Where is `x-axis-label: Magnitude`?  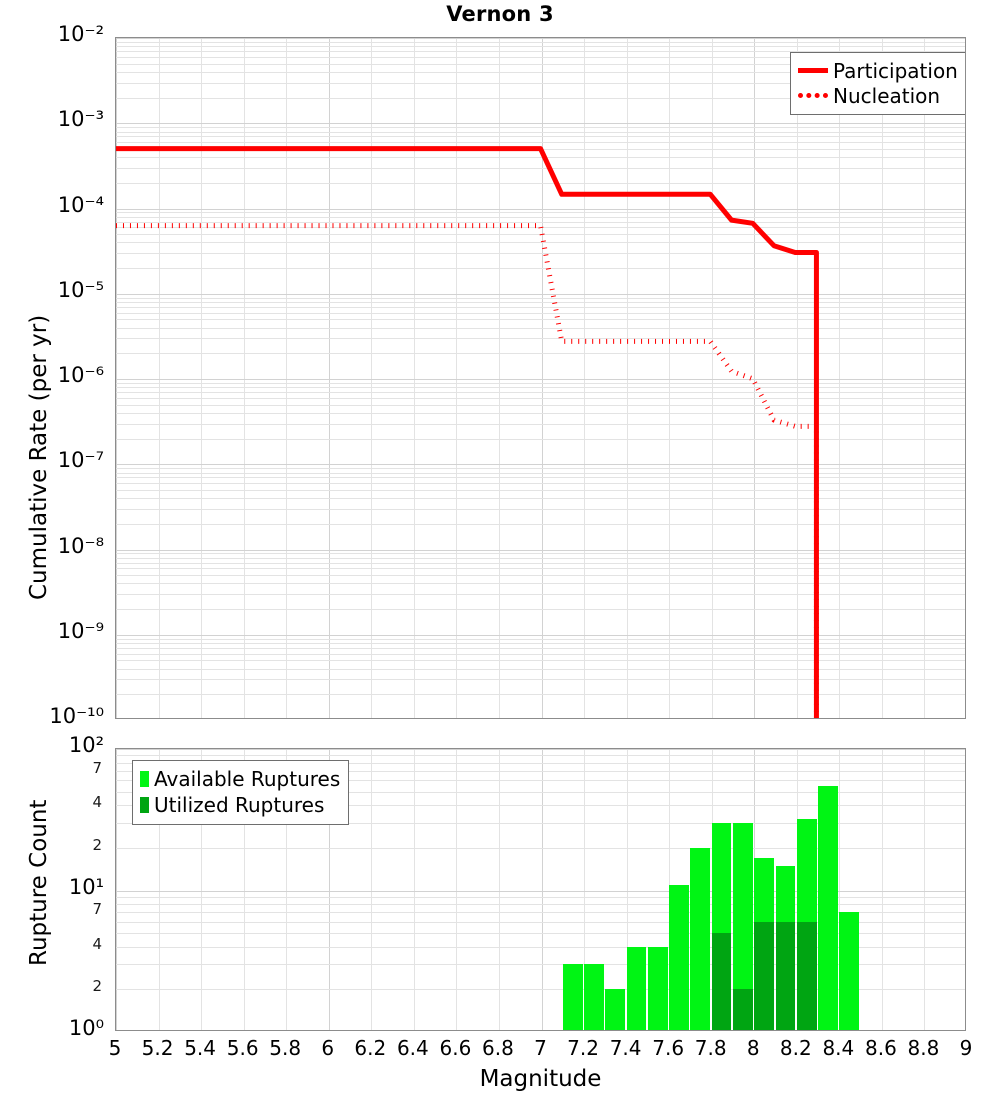 x-axis-label: Magnitude is located at coordinates (540, 1079).